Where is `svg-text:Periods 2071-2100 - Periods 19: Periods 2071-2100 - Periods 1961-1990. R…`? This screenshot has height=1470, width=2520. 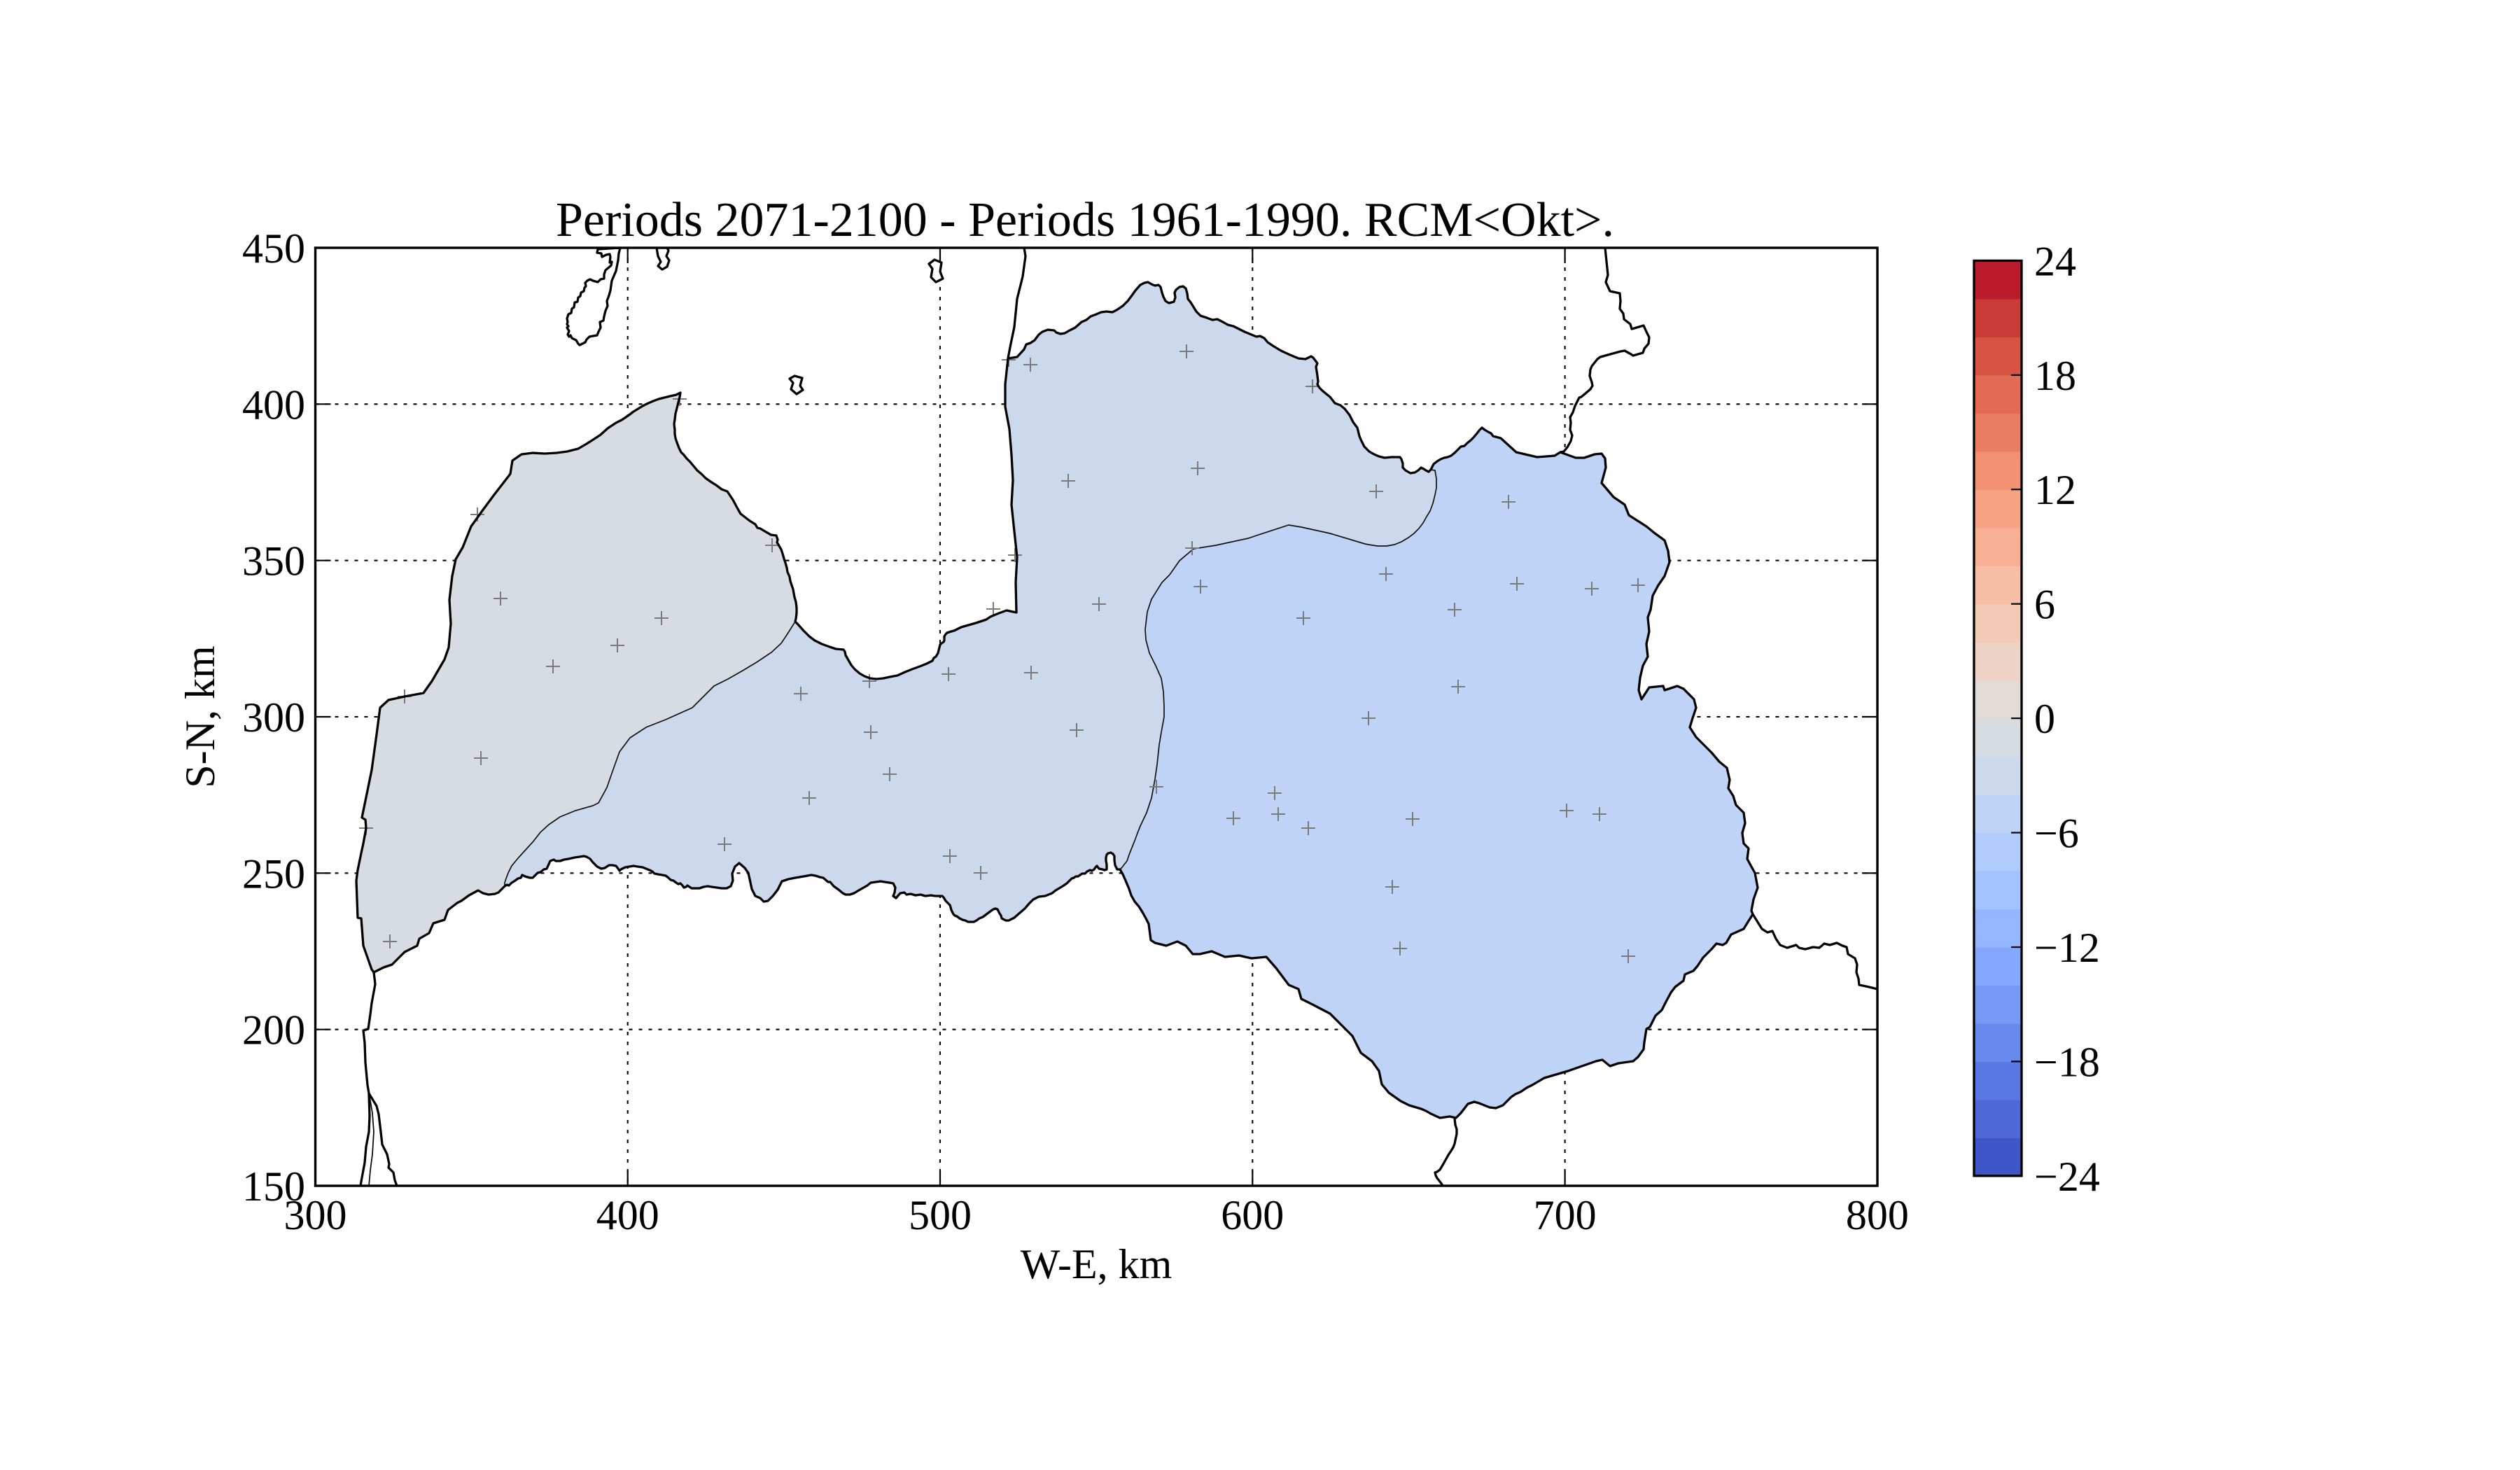 svg-text:Periods 2071-2100 - Periods 19: Periods 2071-2100 - Periods 1961-1990. R… is located at coordinates (1085, 220).